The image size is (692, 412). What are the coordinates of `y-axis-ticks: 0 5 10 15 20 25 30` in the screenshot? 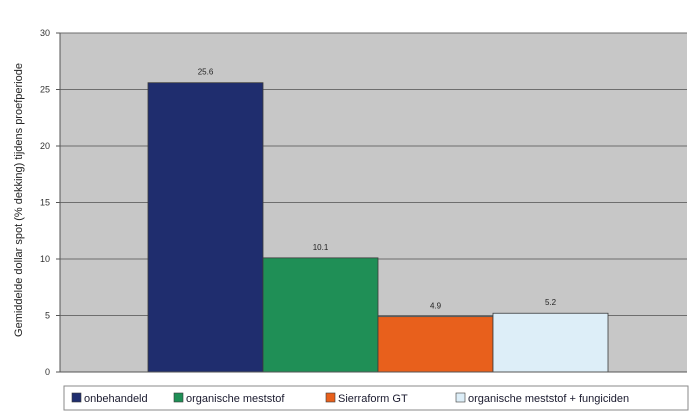 It's located at (50, 202).